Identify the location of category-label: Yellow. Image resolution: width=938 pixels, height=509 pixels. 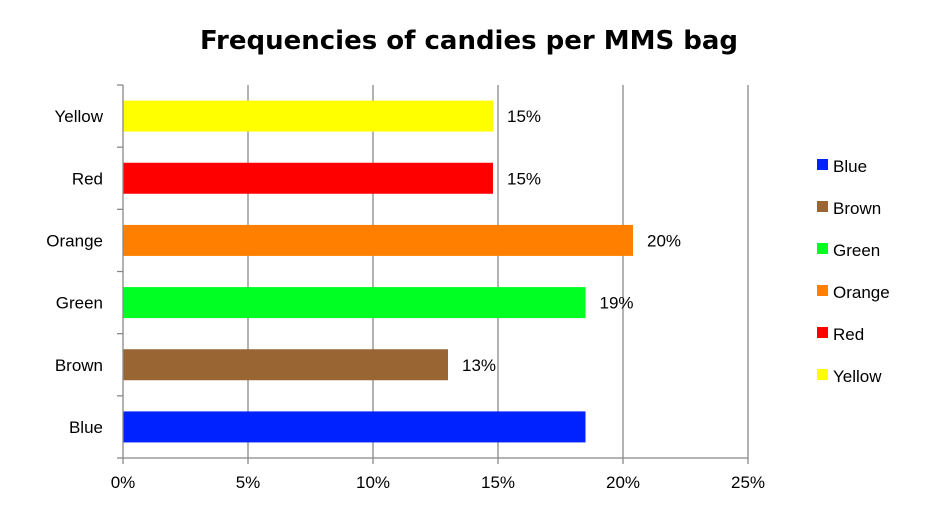
(78, 116).